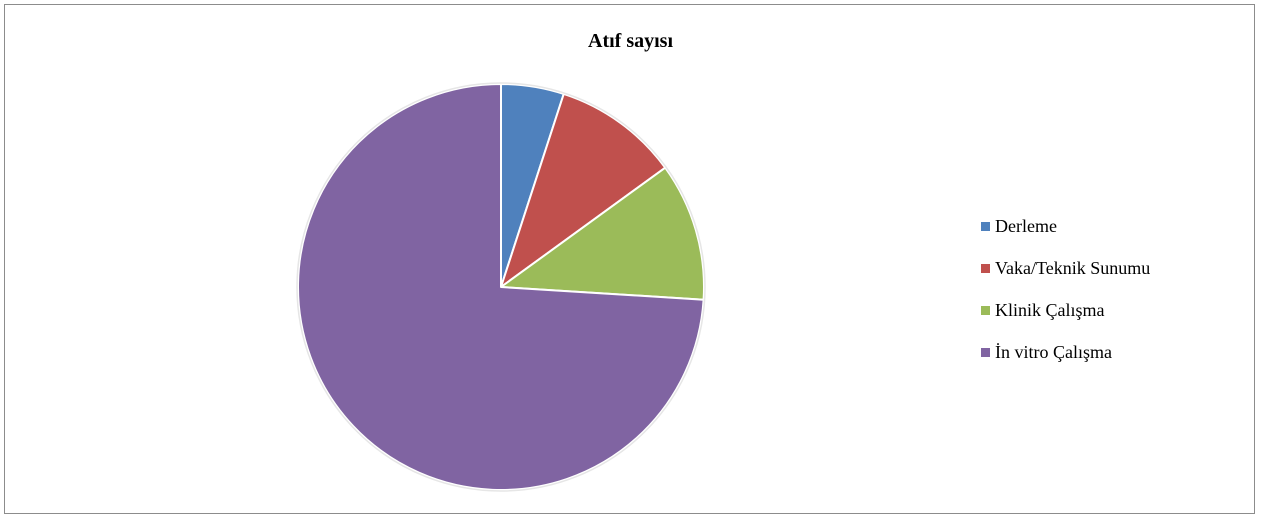 The image size is (1261, 519). Describe the element at coordinates (985, 226) in the screenshot. I see `legend-swatch-derleme` at that location.